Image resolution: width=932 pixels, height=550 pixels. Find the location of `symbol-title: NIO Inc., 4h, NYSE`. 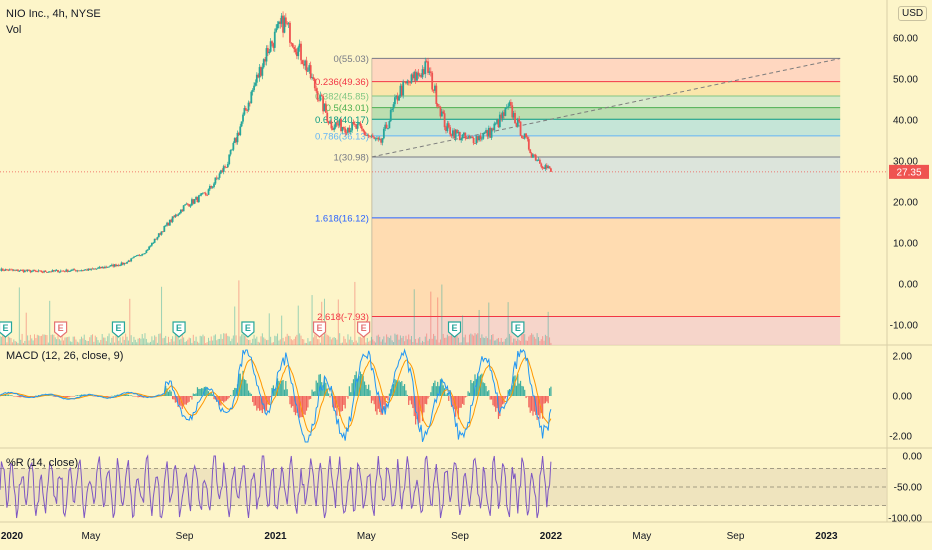

symbol-title: NIO Inc., 4h, NYSE is located at coordinates (53, 14).